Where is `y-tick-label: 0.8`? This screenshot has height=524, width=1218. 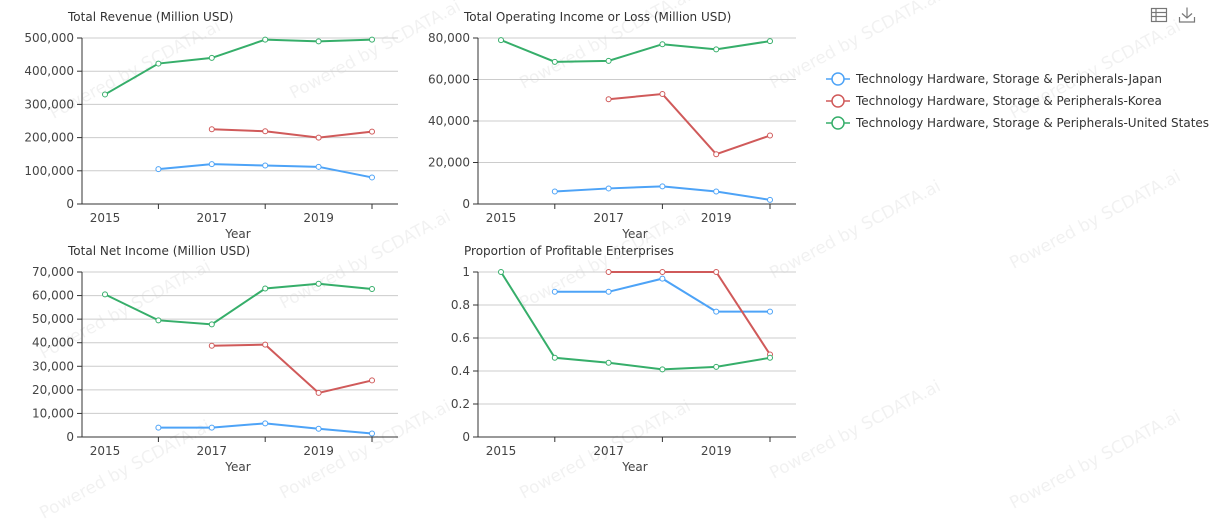 y-tick-label: 0.8 is located at coordinates (460, 305).